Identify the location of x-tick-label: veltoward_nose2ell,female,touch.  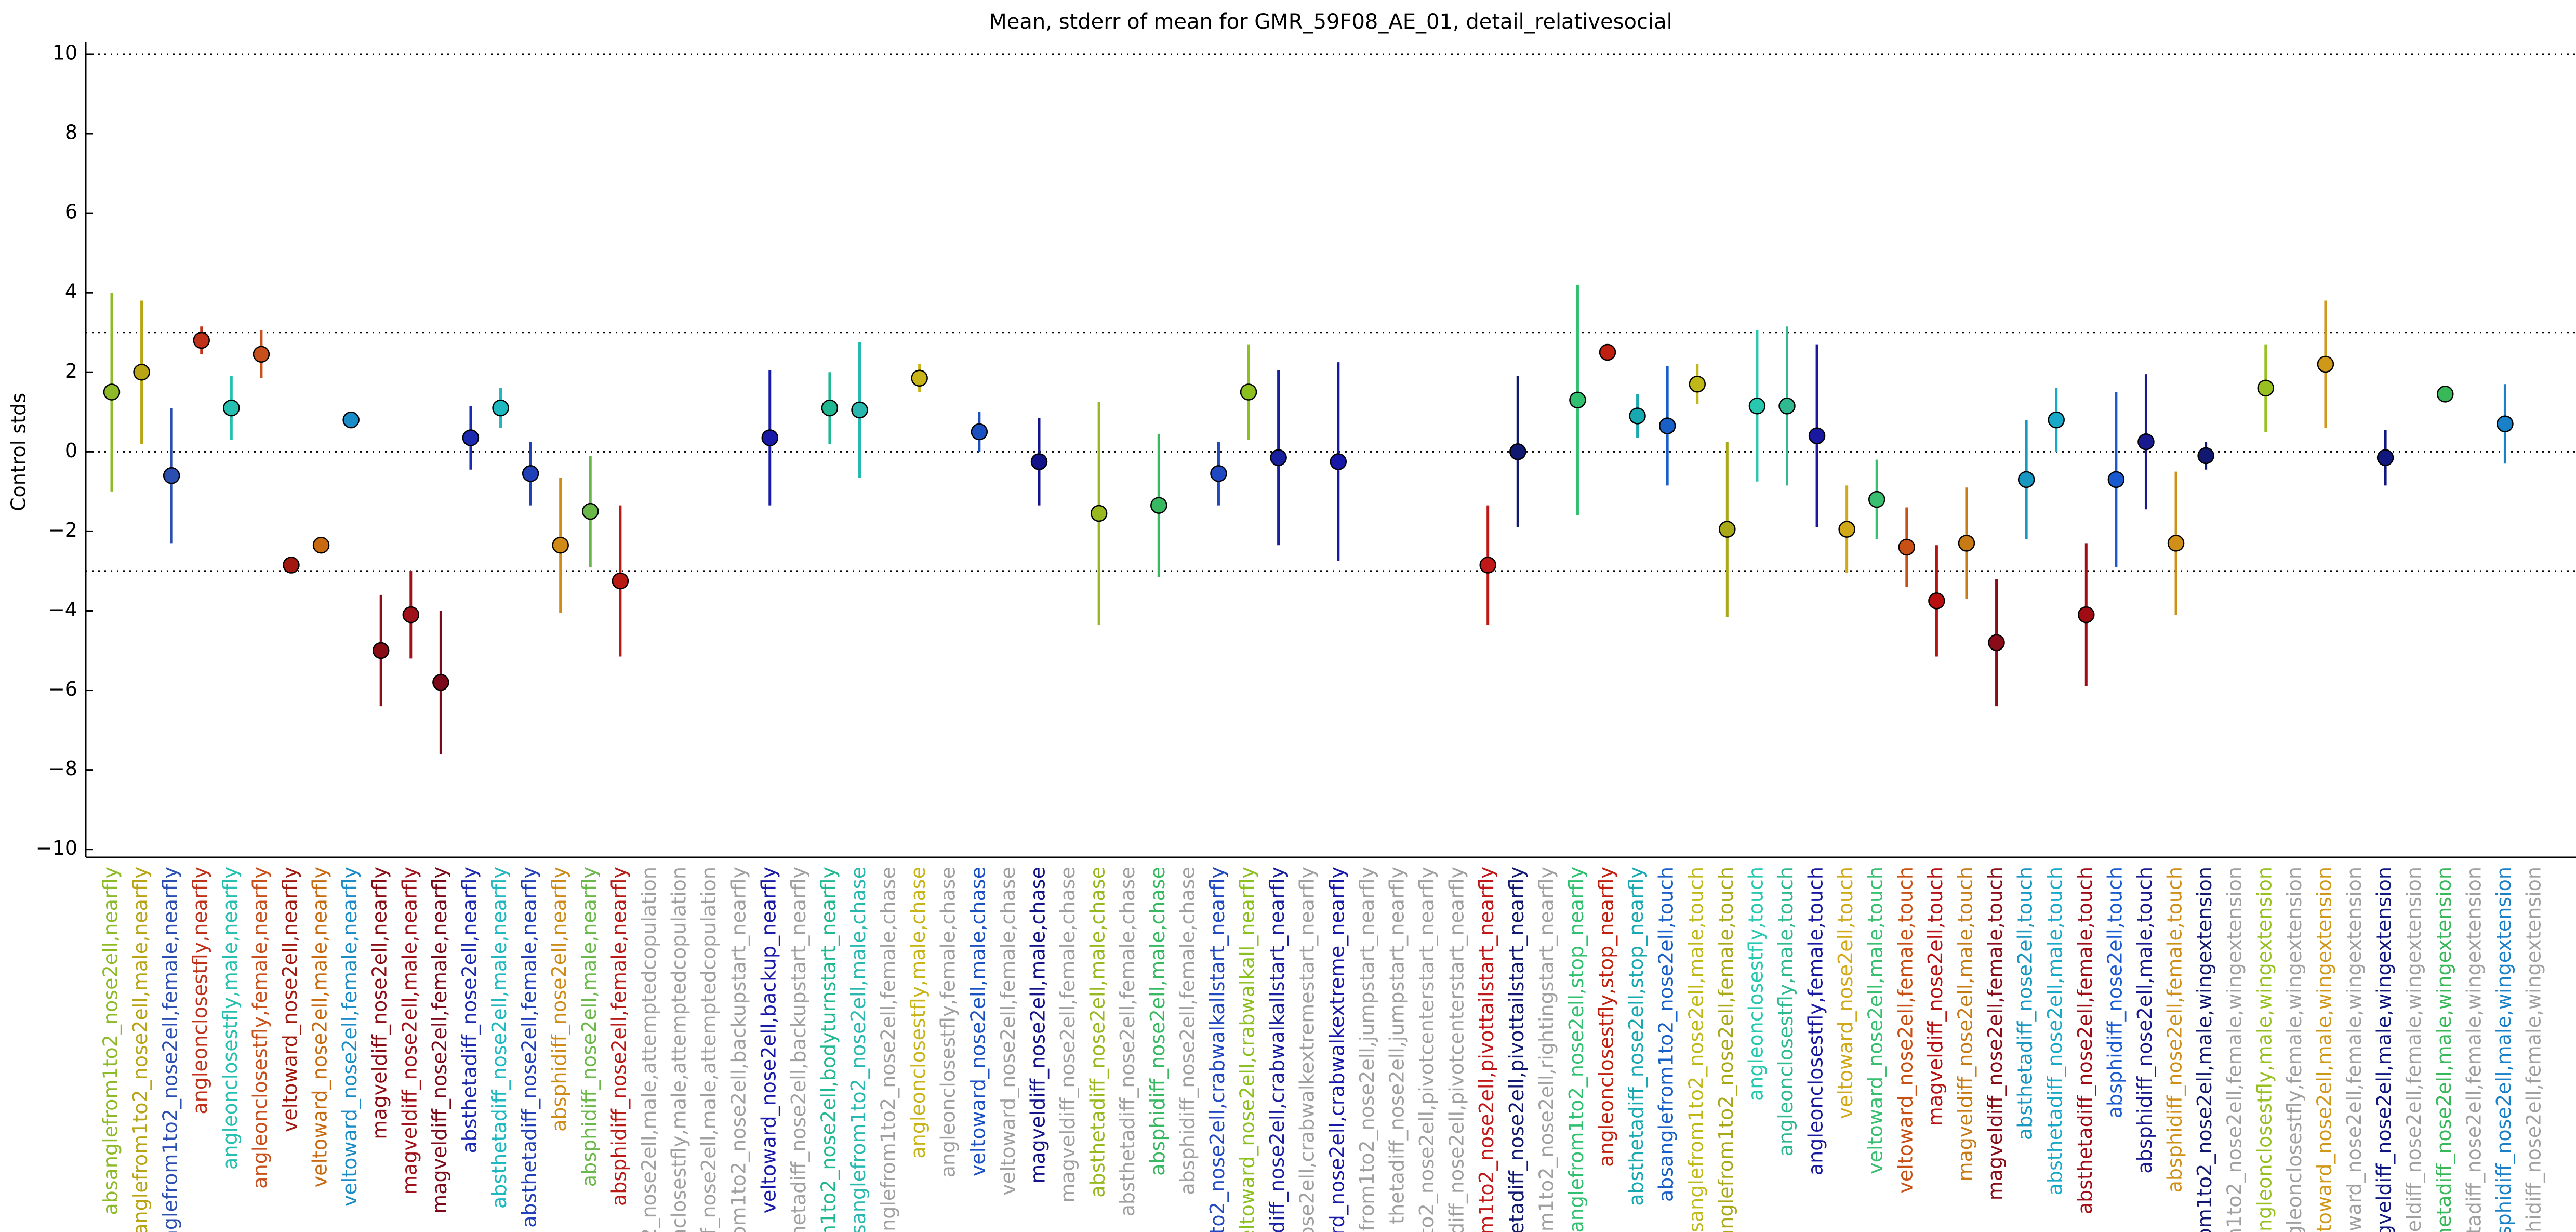
(1906, 1030).